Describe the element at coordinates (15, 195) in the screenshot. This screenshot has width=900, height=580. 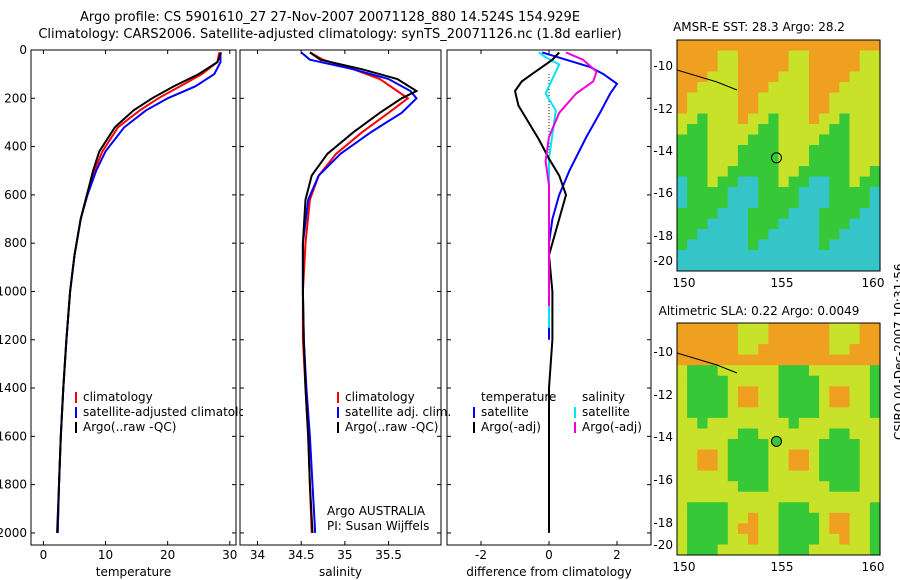
I see `y-tick-label: 600` at that location.